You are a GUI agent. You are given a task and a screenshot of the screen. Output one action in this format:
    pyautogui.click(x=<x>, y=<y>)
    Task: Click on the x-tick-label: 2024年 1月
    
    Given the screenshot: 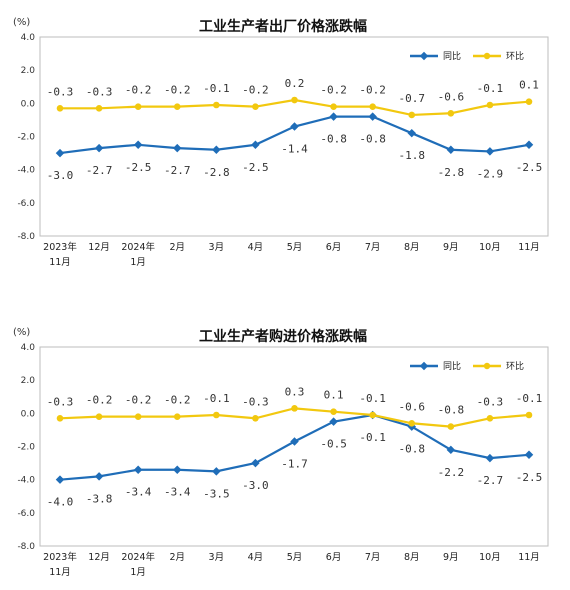 What is the action you would take?
    pyautogui.click(x=138, y=564)
    